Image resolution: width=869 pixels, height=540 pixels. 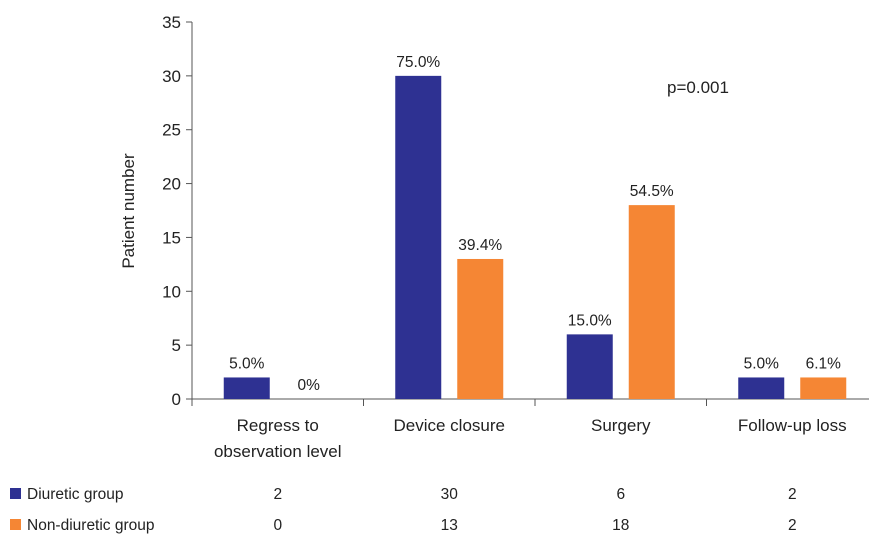 I want to click on x-category-label: observation level, so click(x=278, y=451).